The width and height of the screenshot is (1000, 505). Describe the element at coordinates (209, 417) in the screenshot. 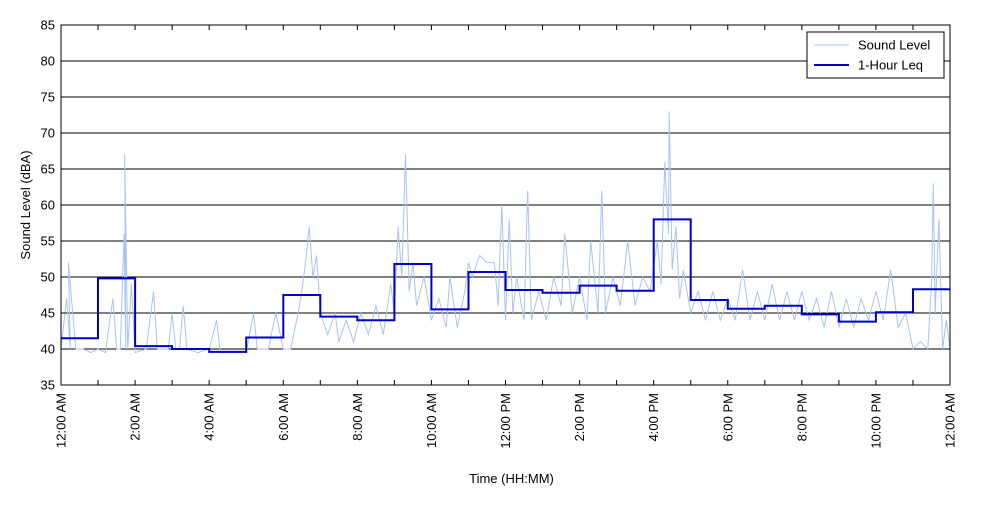

I see `x-tick-label-2: 4:00 AM` at that location.